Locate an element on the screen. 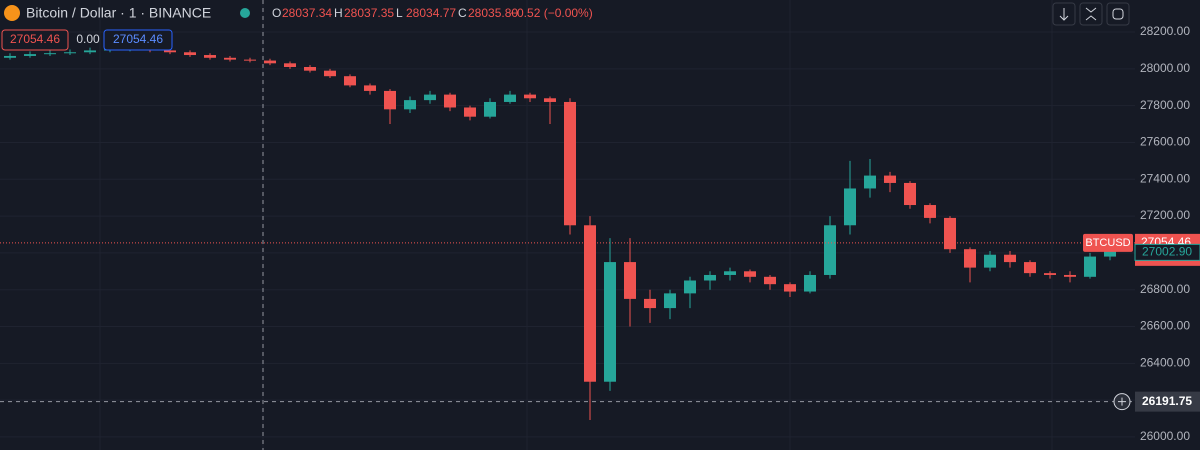 Image resolution: width=1200 pixels, height=450 pixels. symbol-title: Bitcoin / Dollar · 1 · BINANCE is located at coordinates (118, 13).